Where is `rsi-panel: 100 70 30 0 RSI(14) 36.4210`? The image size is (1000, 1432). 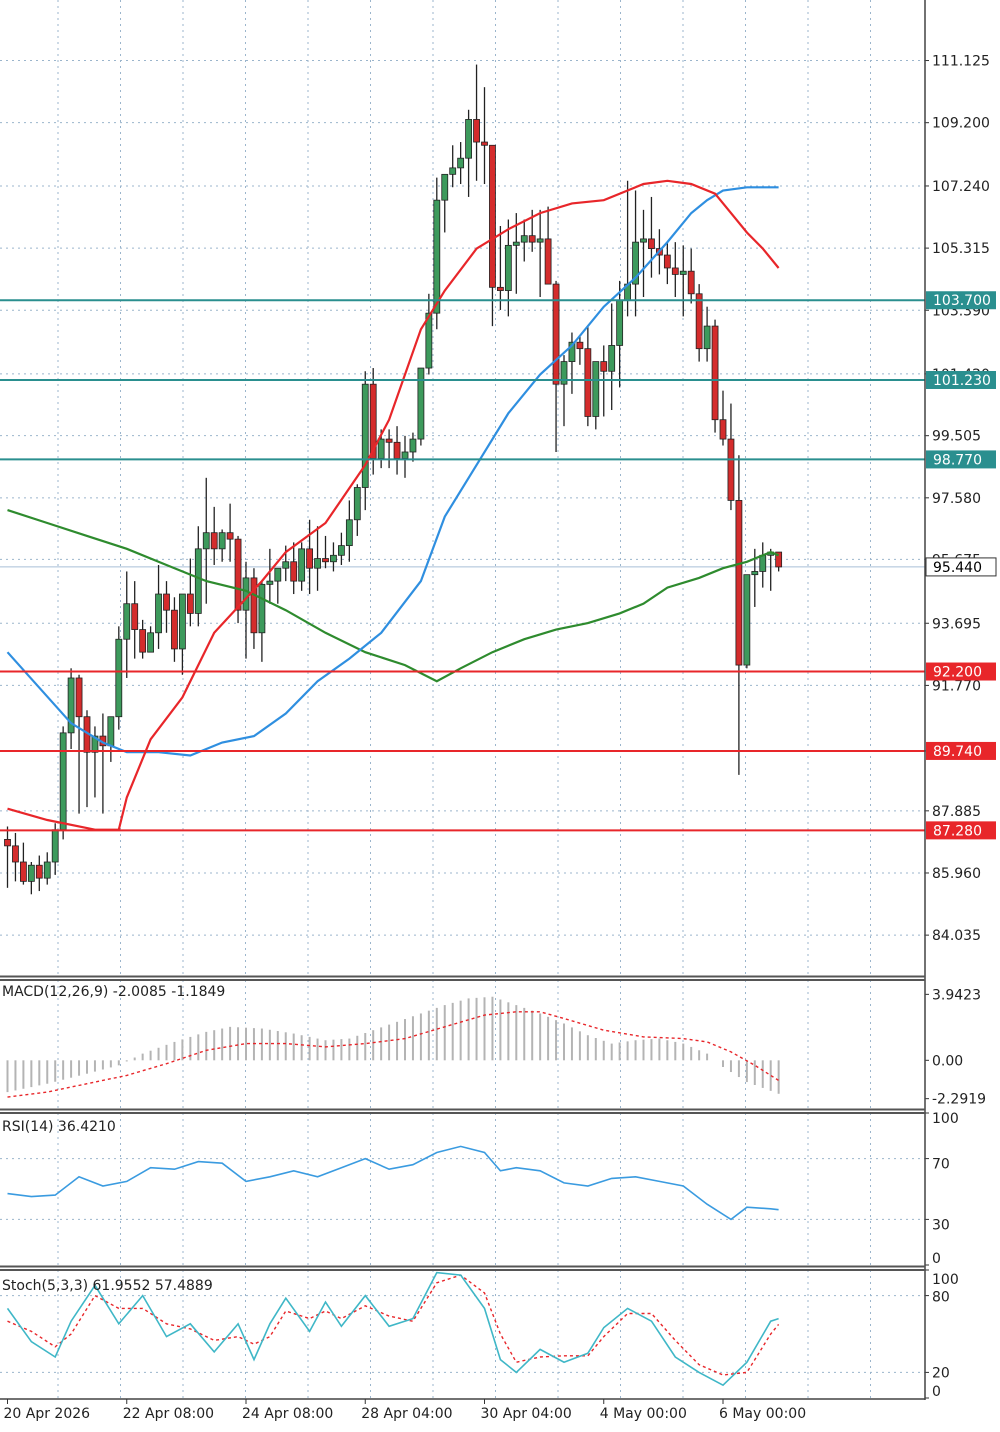 rsi-panel: 100 70 30 0 RSI(14) 36.4210 is located at coordinates (479, 1189).